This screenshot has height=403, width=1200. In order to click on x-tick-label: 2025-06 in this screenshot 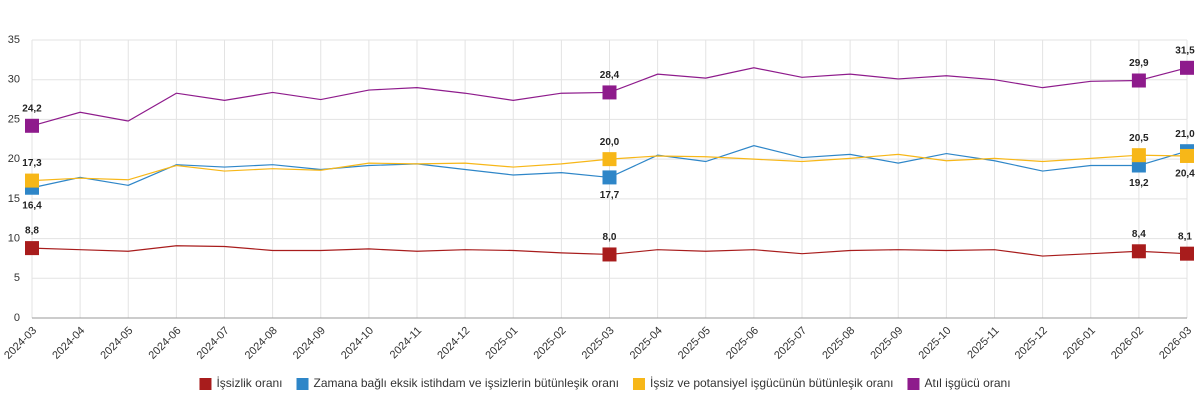, I will do `click(742, 343)`.